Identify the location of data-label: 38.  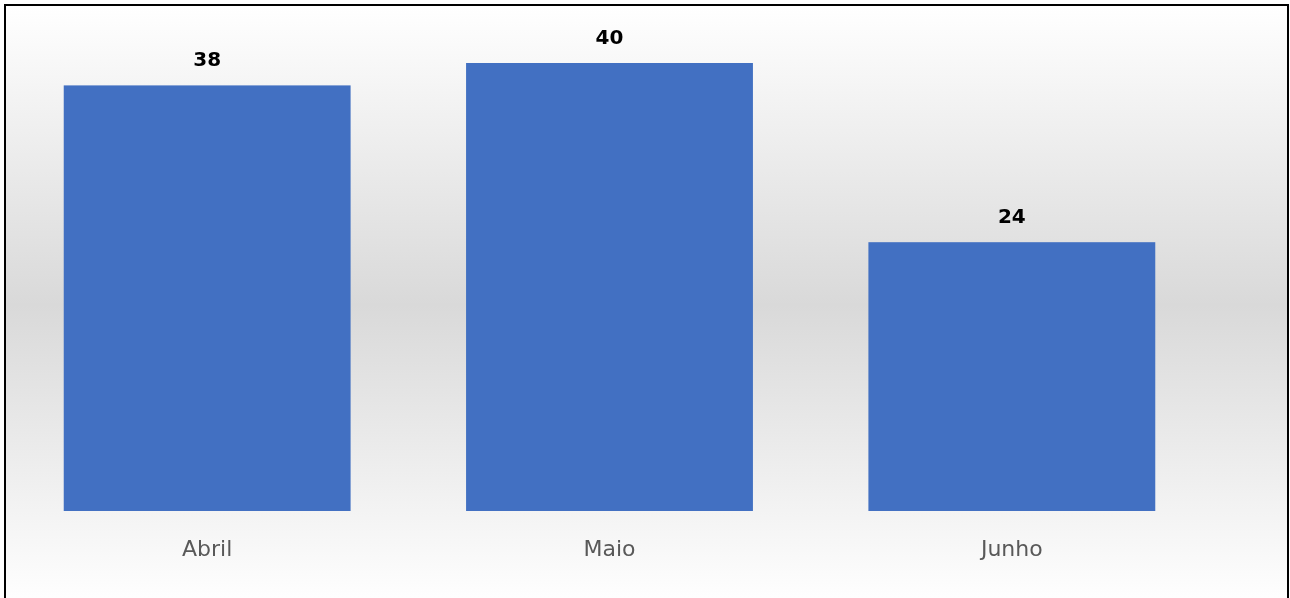
(207, 59).